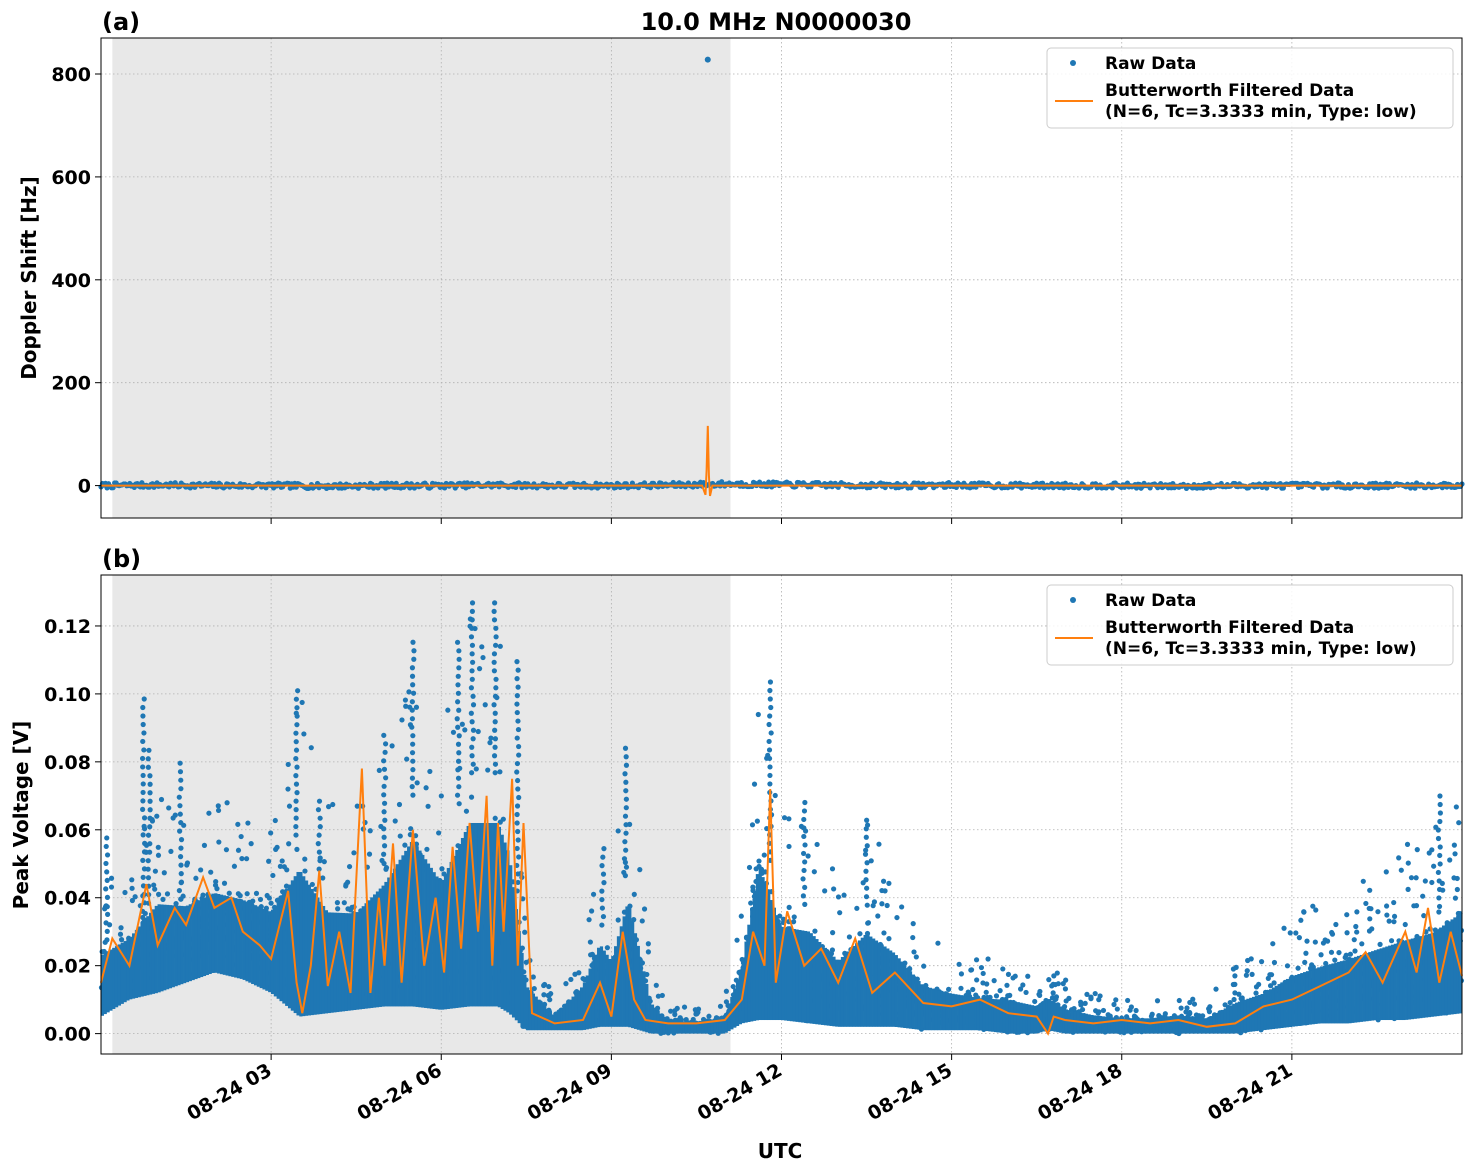 The width and height of the screenshot is (1472, 1172). What do you see at coordinates (781, 461) in the screenshot?
I see `filtered-data-line` at bounding box center [781, 461].